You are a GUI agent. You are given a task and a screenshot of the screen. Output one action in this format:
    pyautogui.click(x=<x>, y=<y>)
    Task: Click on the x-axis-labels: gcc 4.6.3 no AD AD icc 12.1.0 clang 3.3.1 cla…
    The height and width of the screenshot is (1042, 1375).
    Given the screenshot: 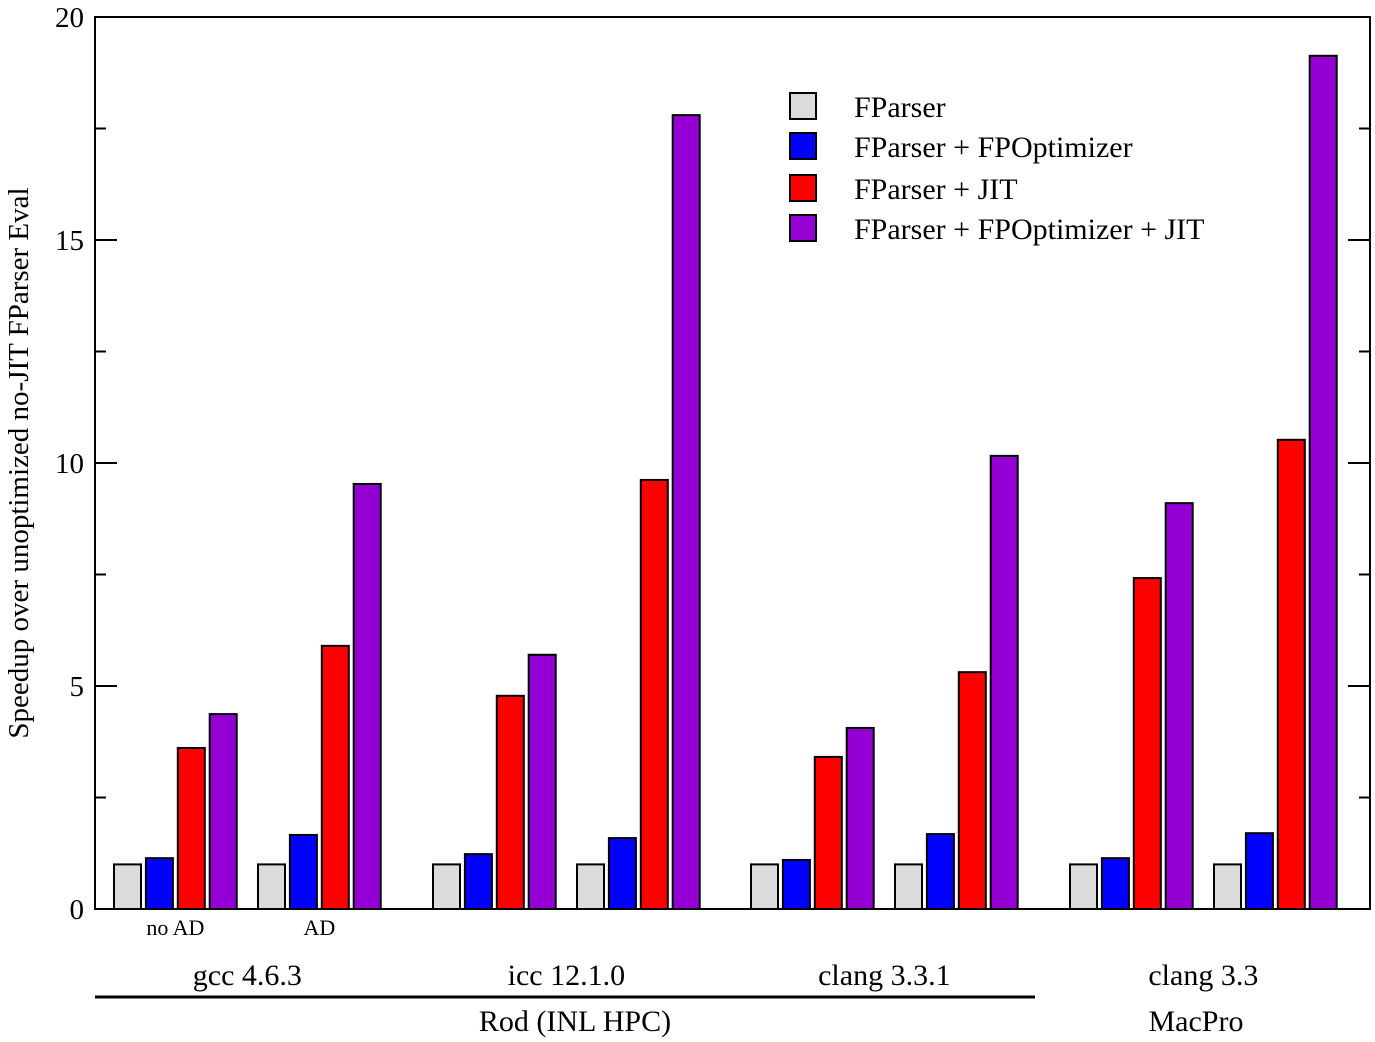 What is the action you would take?
    pyautogui.click(x=676, y=976)
    